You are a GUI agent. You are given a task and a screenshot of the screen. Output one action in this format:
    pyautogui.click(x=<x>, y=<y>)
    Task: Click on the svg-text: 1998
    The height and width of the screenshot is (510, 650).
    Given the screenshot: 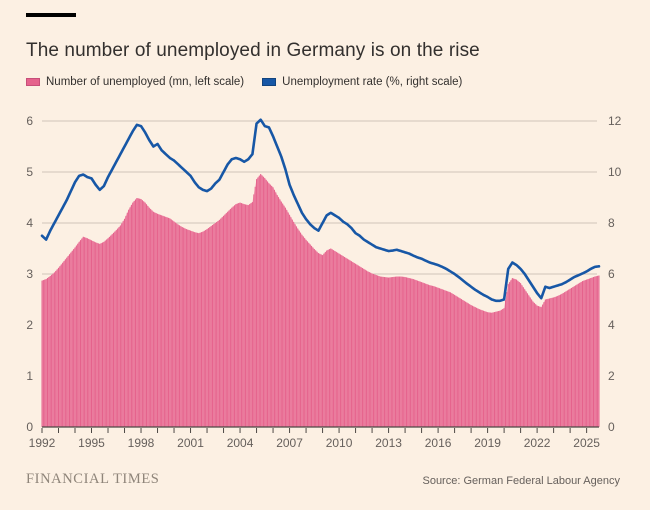 What is the action you would take?
    pyautogui.click(x=141, y=443)
    